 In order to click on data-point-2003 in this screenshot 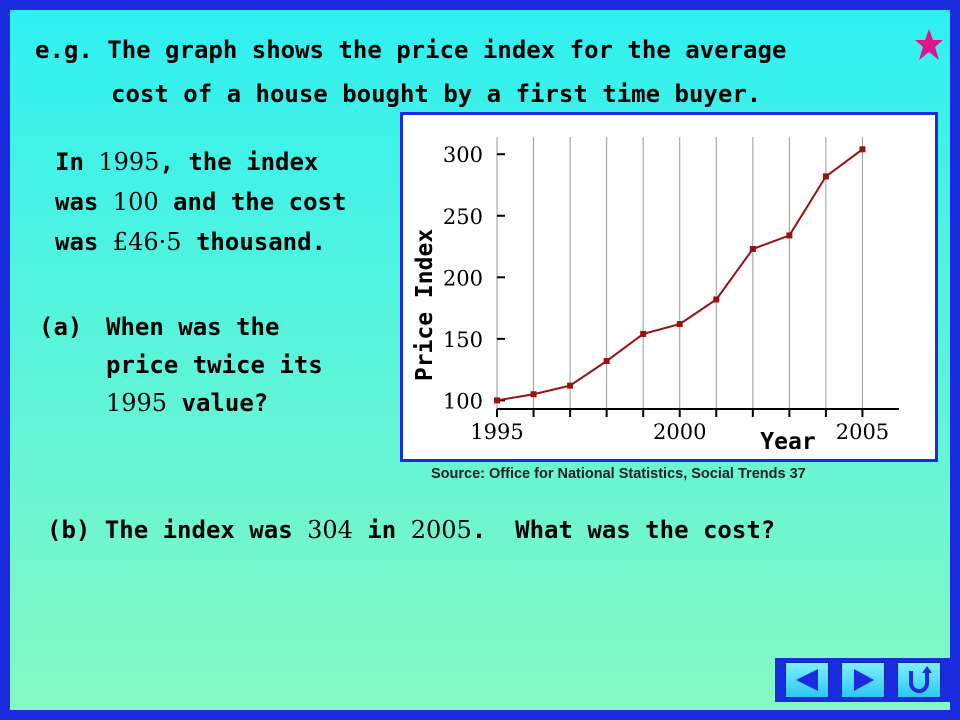, I will do `click(789, 235)`.